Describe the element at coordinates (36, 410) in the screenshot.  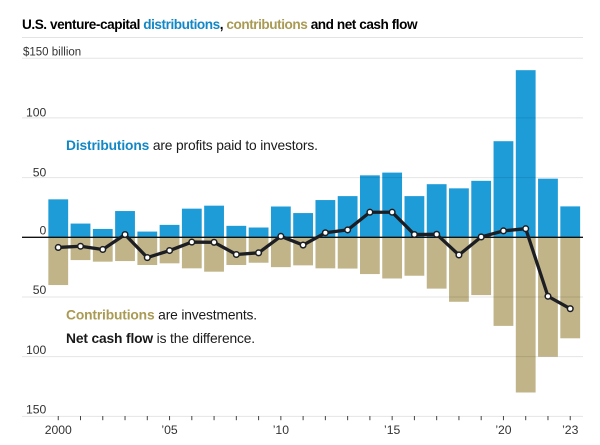
I see `svg-text: 150` at that location.